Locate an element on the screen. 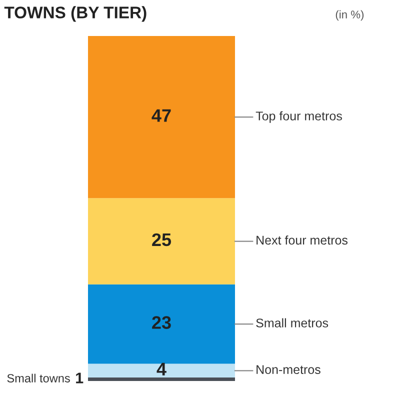  data-label: 23 is located at coordinates (161, 322).